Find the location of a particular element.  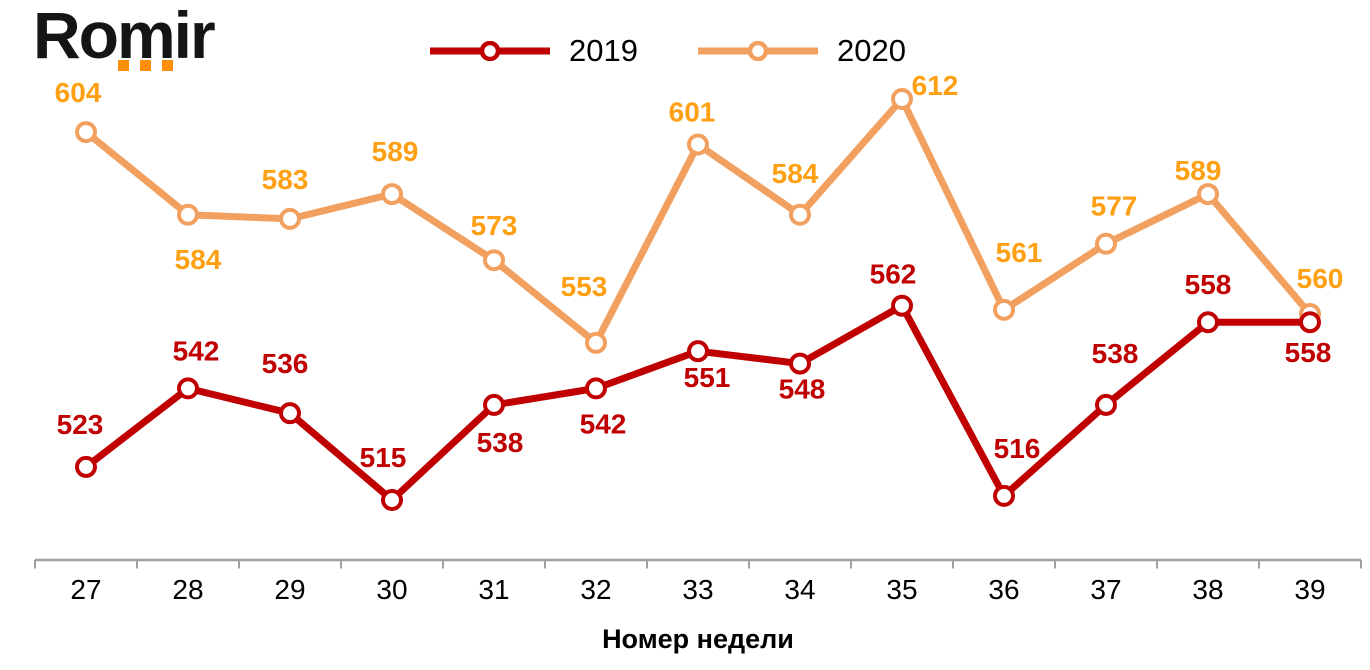

data-label-2019-w29: 536 is located at coordinates (285, 363).